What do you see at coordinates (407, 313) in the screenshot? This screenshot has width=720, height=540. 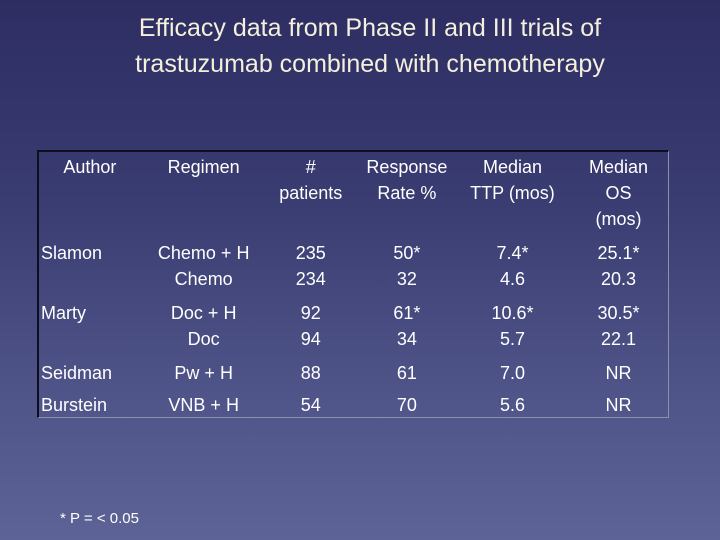 I see `cell-response-line: 61*` at bounding box center [407, 313].